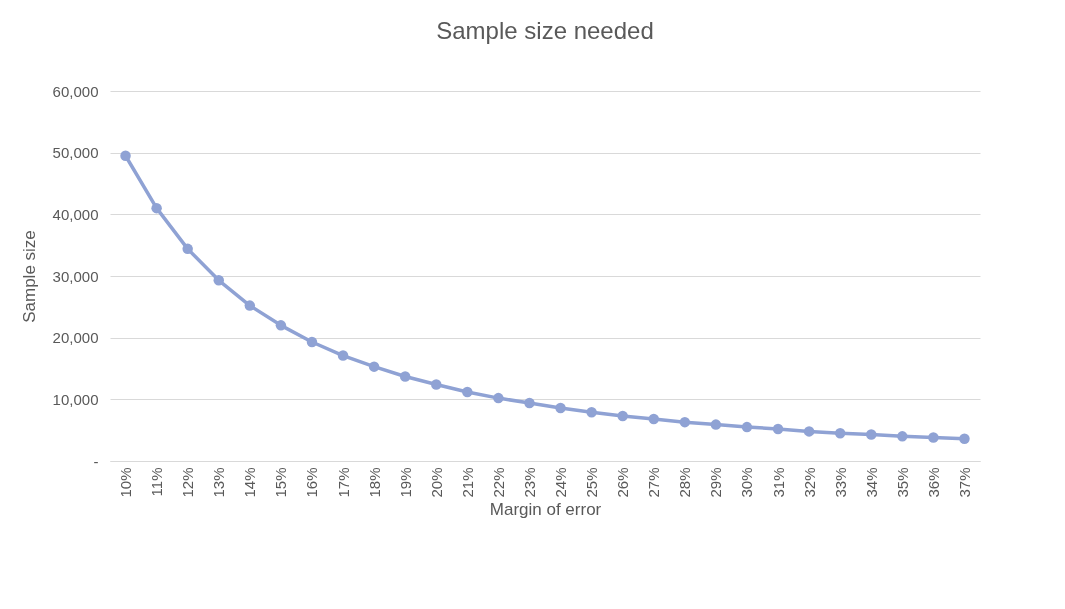 Image resolution: width=1065 pixels, height=609 pixels. I want to click on x-tick-label: 35%, so click(902, 482).